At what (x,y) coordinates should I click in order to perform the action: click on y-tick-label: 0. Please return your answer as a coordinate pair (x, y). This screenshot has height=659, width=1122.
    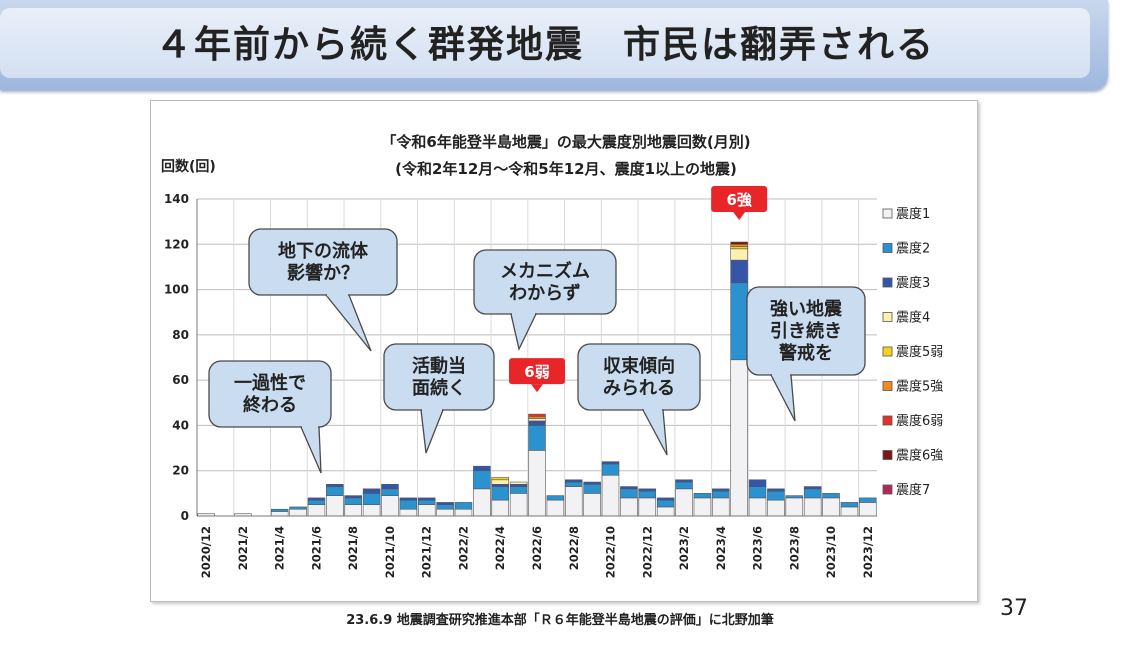
    Looking at the image, I should click on (185, 516).